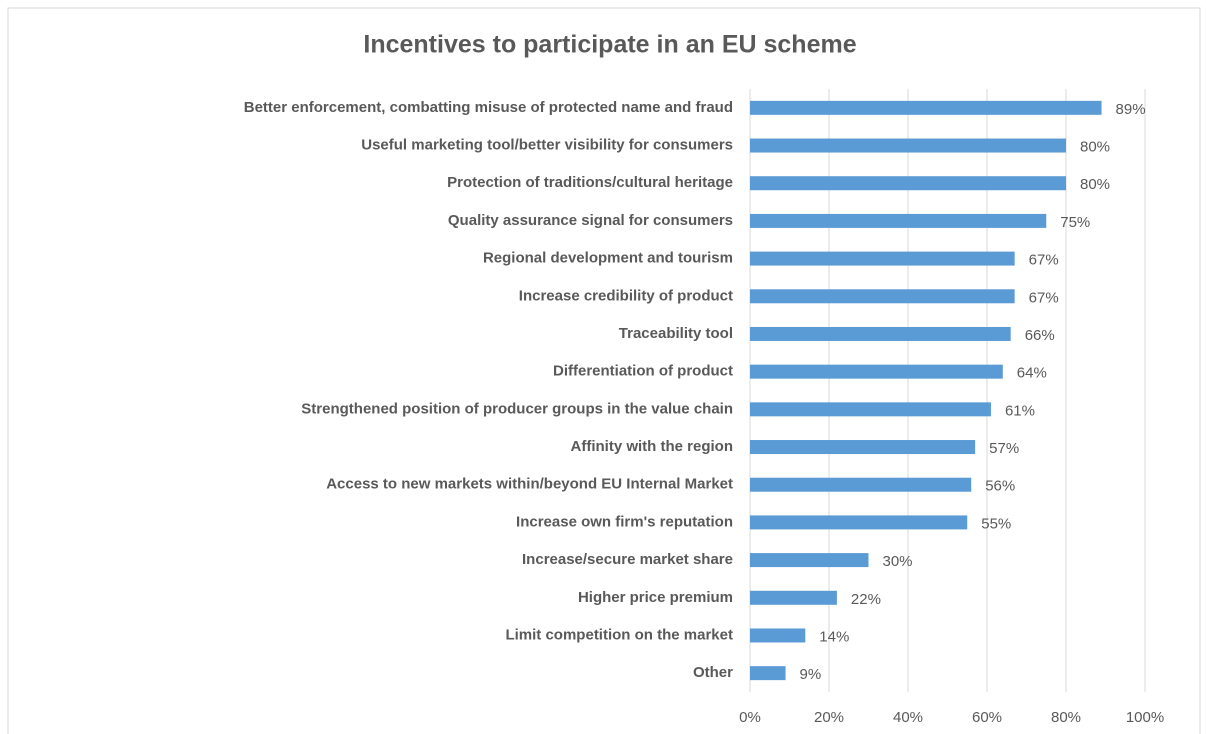 This screenshot has width=1206, height=734. I want to click on category-label: Other, so click(713, 672).